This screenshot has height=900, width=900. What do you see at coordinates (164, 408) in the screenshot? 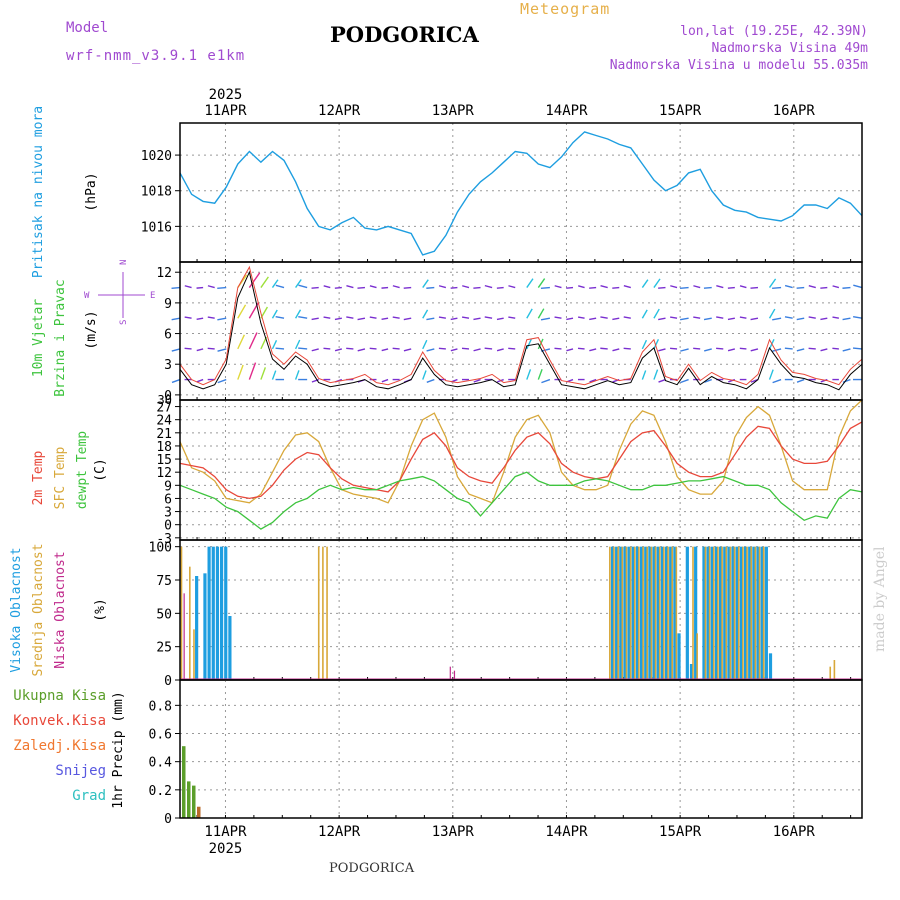
I see `y-tick-label: 27` at bounding box center [164, 408].